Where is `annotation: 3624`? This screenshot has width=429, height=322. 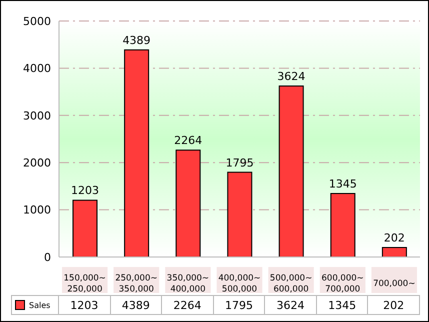
annotation: 3624 is located at coordinates (291, 76).